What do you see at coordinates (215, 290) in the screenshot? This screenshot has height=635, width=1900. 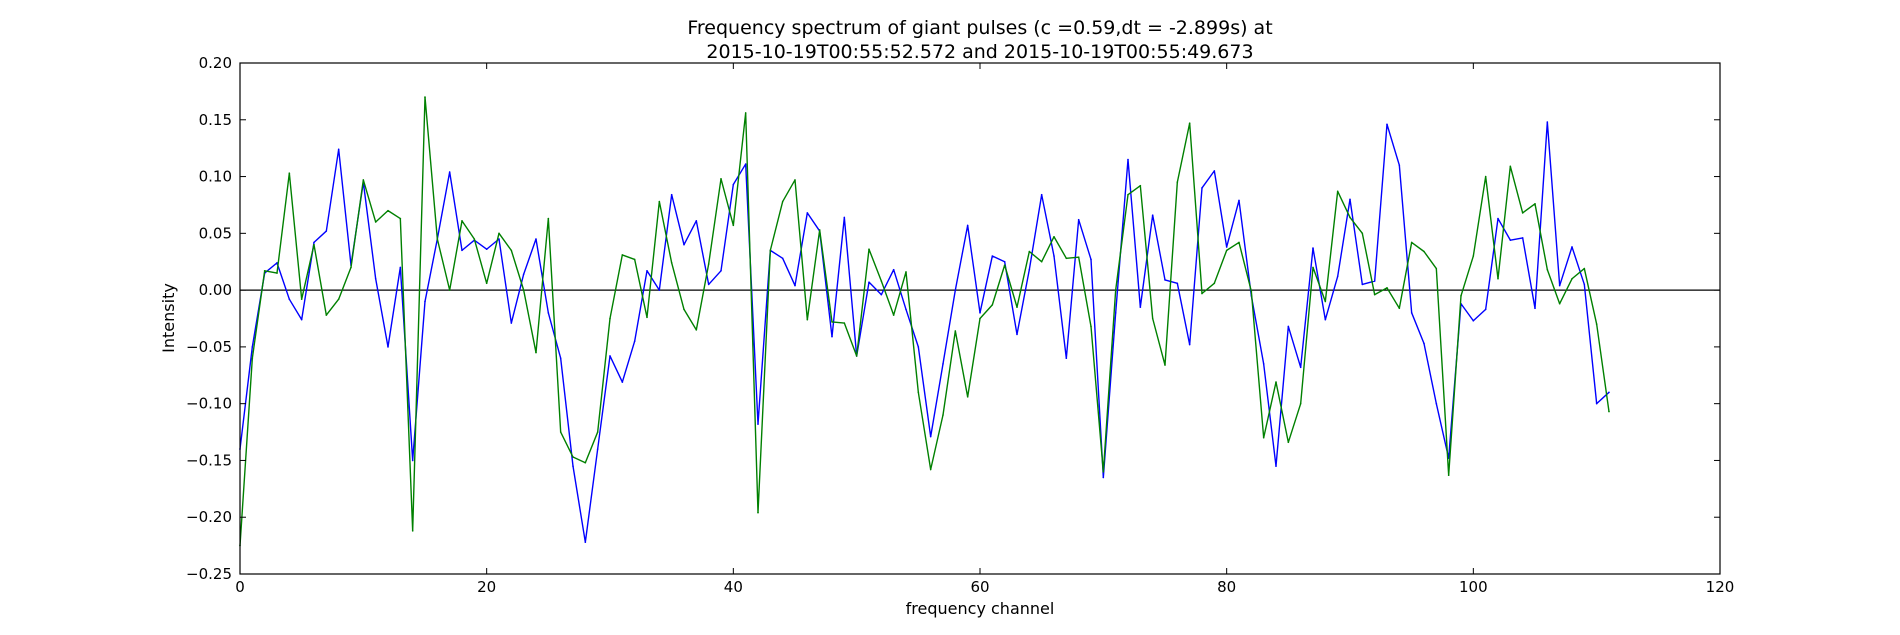 I see `y-tick-label: 0.00` at bounding box center [215, 290].